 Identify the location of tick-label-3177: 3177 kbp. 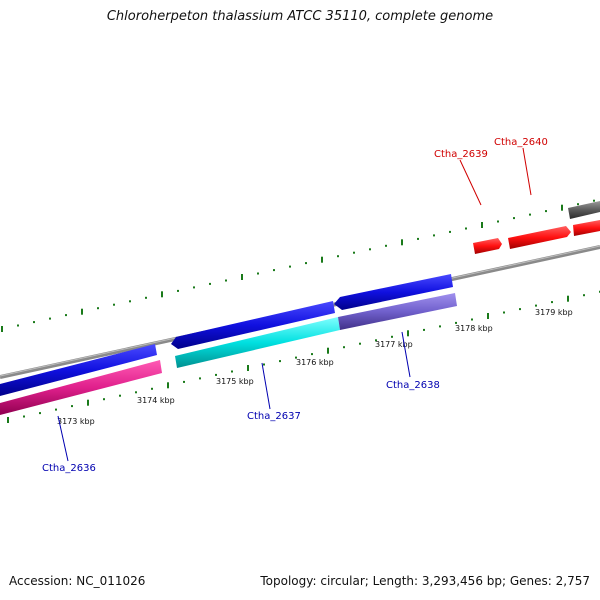
(394, 344).